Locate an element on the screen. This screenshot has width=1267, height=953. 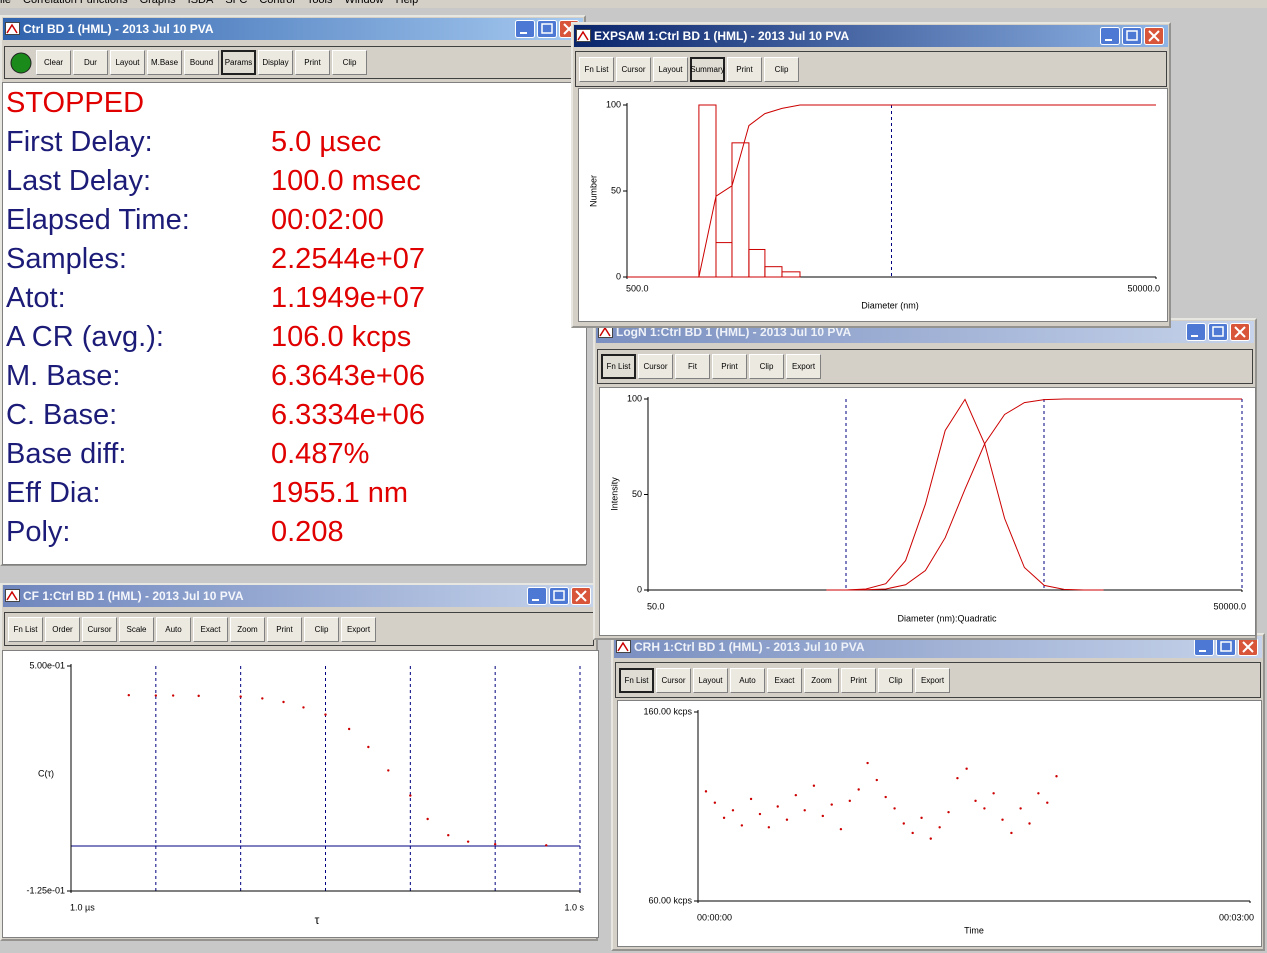
toolbar-button: Clear is located at coordinates (53, 62).